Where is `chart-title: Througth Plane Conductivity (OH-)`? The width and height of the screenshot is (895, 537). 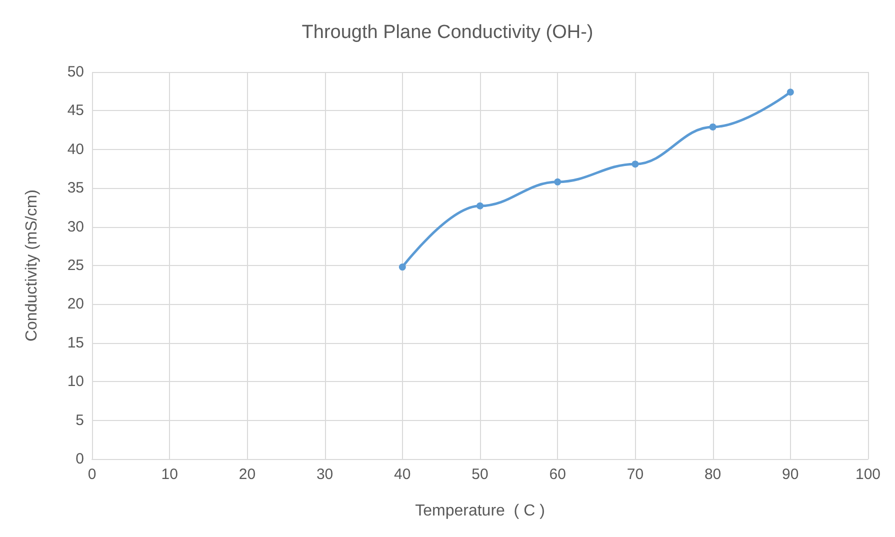
chart-title: Througth Plane Conductivity (OH-) is located at coordinates (448, 32).